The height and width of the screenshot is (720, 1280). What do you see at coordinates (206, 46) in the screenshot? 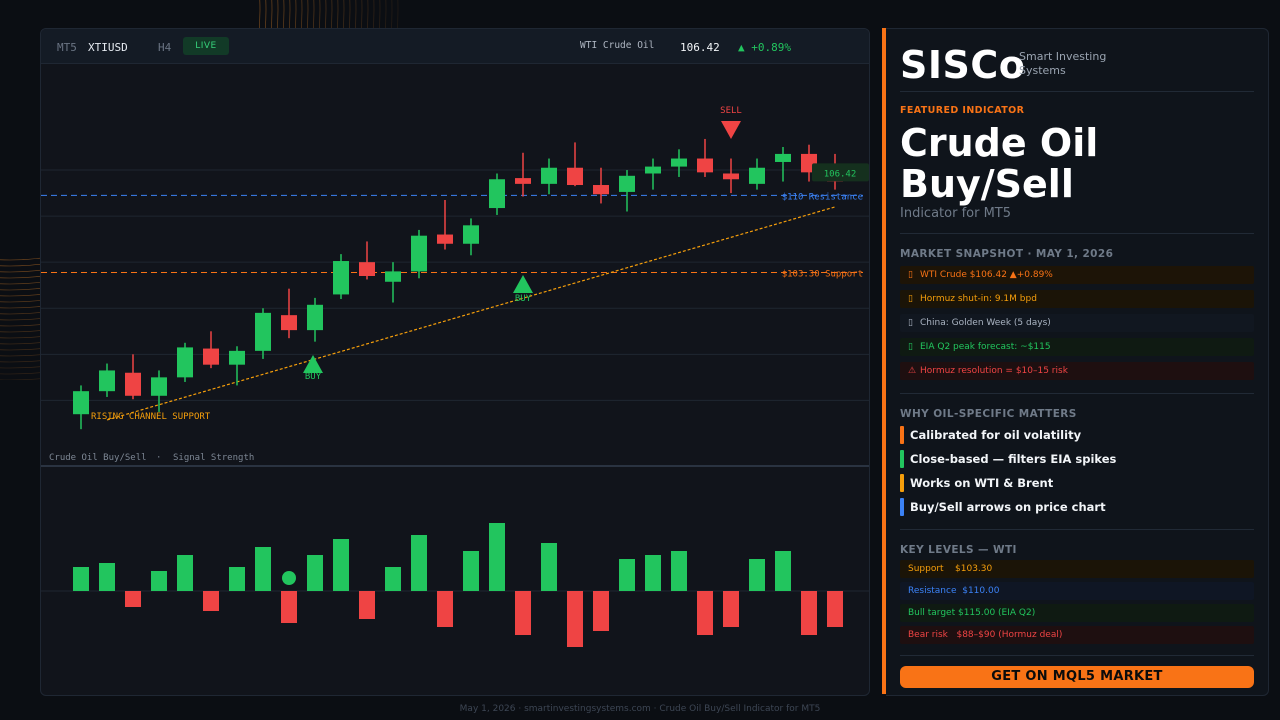
I see `live-badge: LIVE` at bounding box center [206, 46].